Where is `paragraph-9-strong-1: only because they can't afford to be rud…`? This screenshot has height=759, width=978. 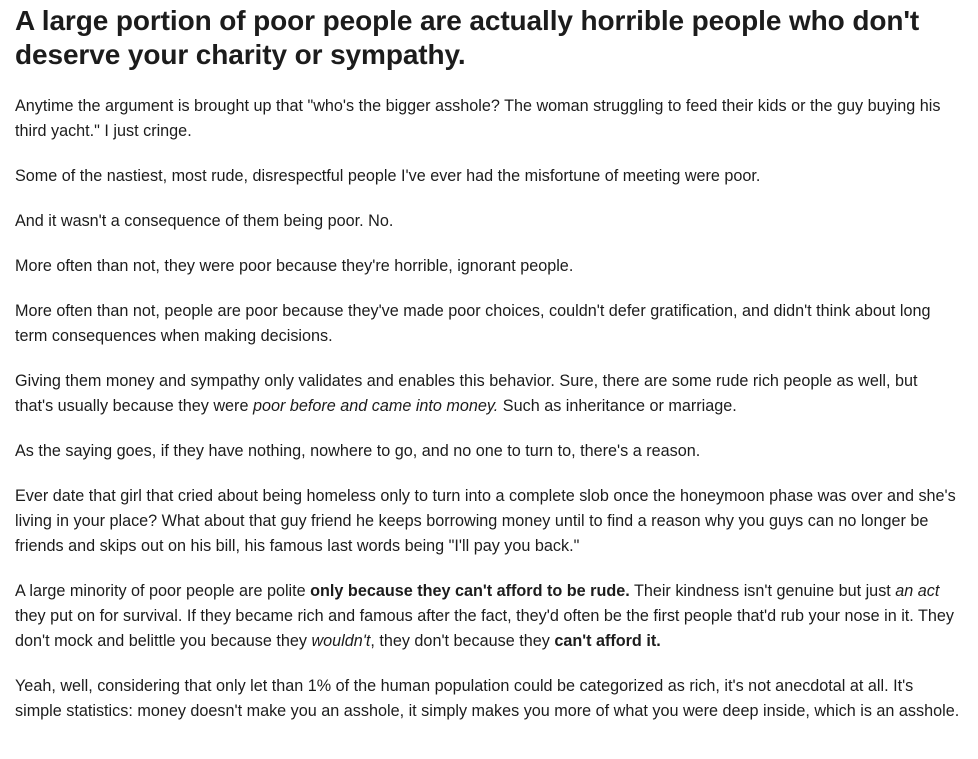
paragraph-9-strong-1: only because they can't afford to be rud… is located at coordinates (470, 591).